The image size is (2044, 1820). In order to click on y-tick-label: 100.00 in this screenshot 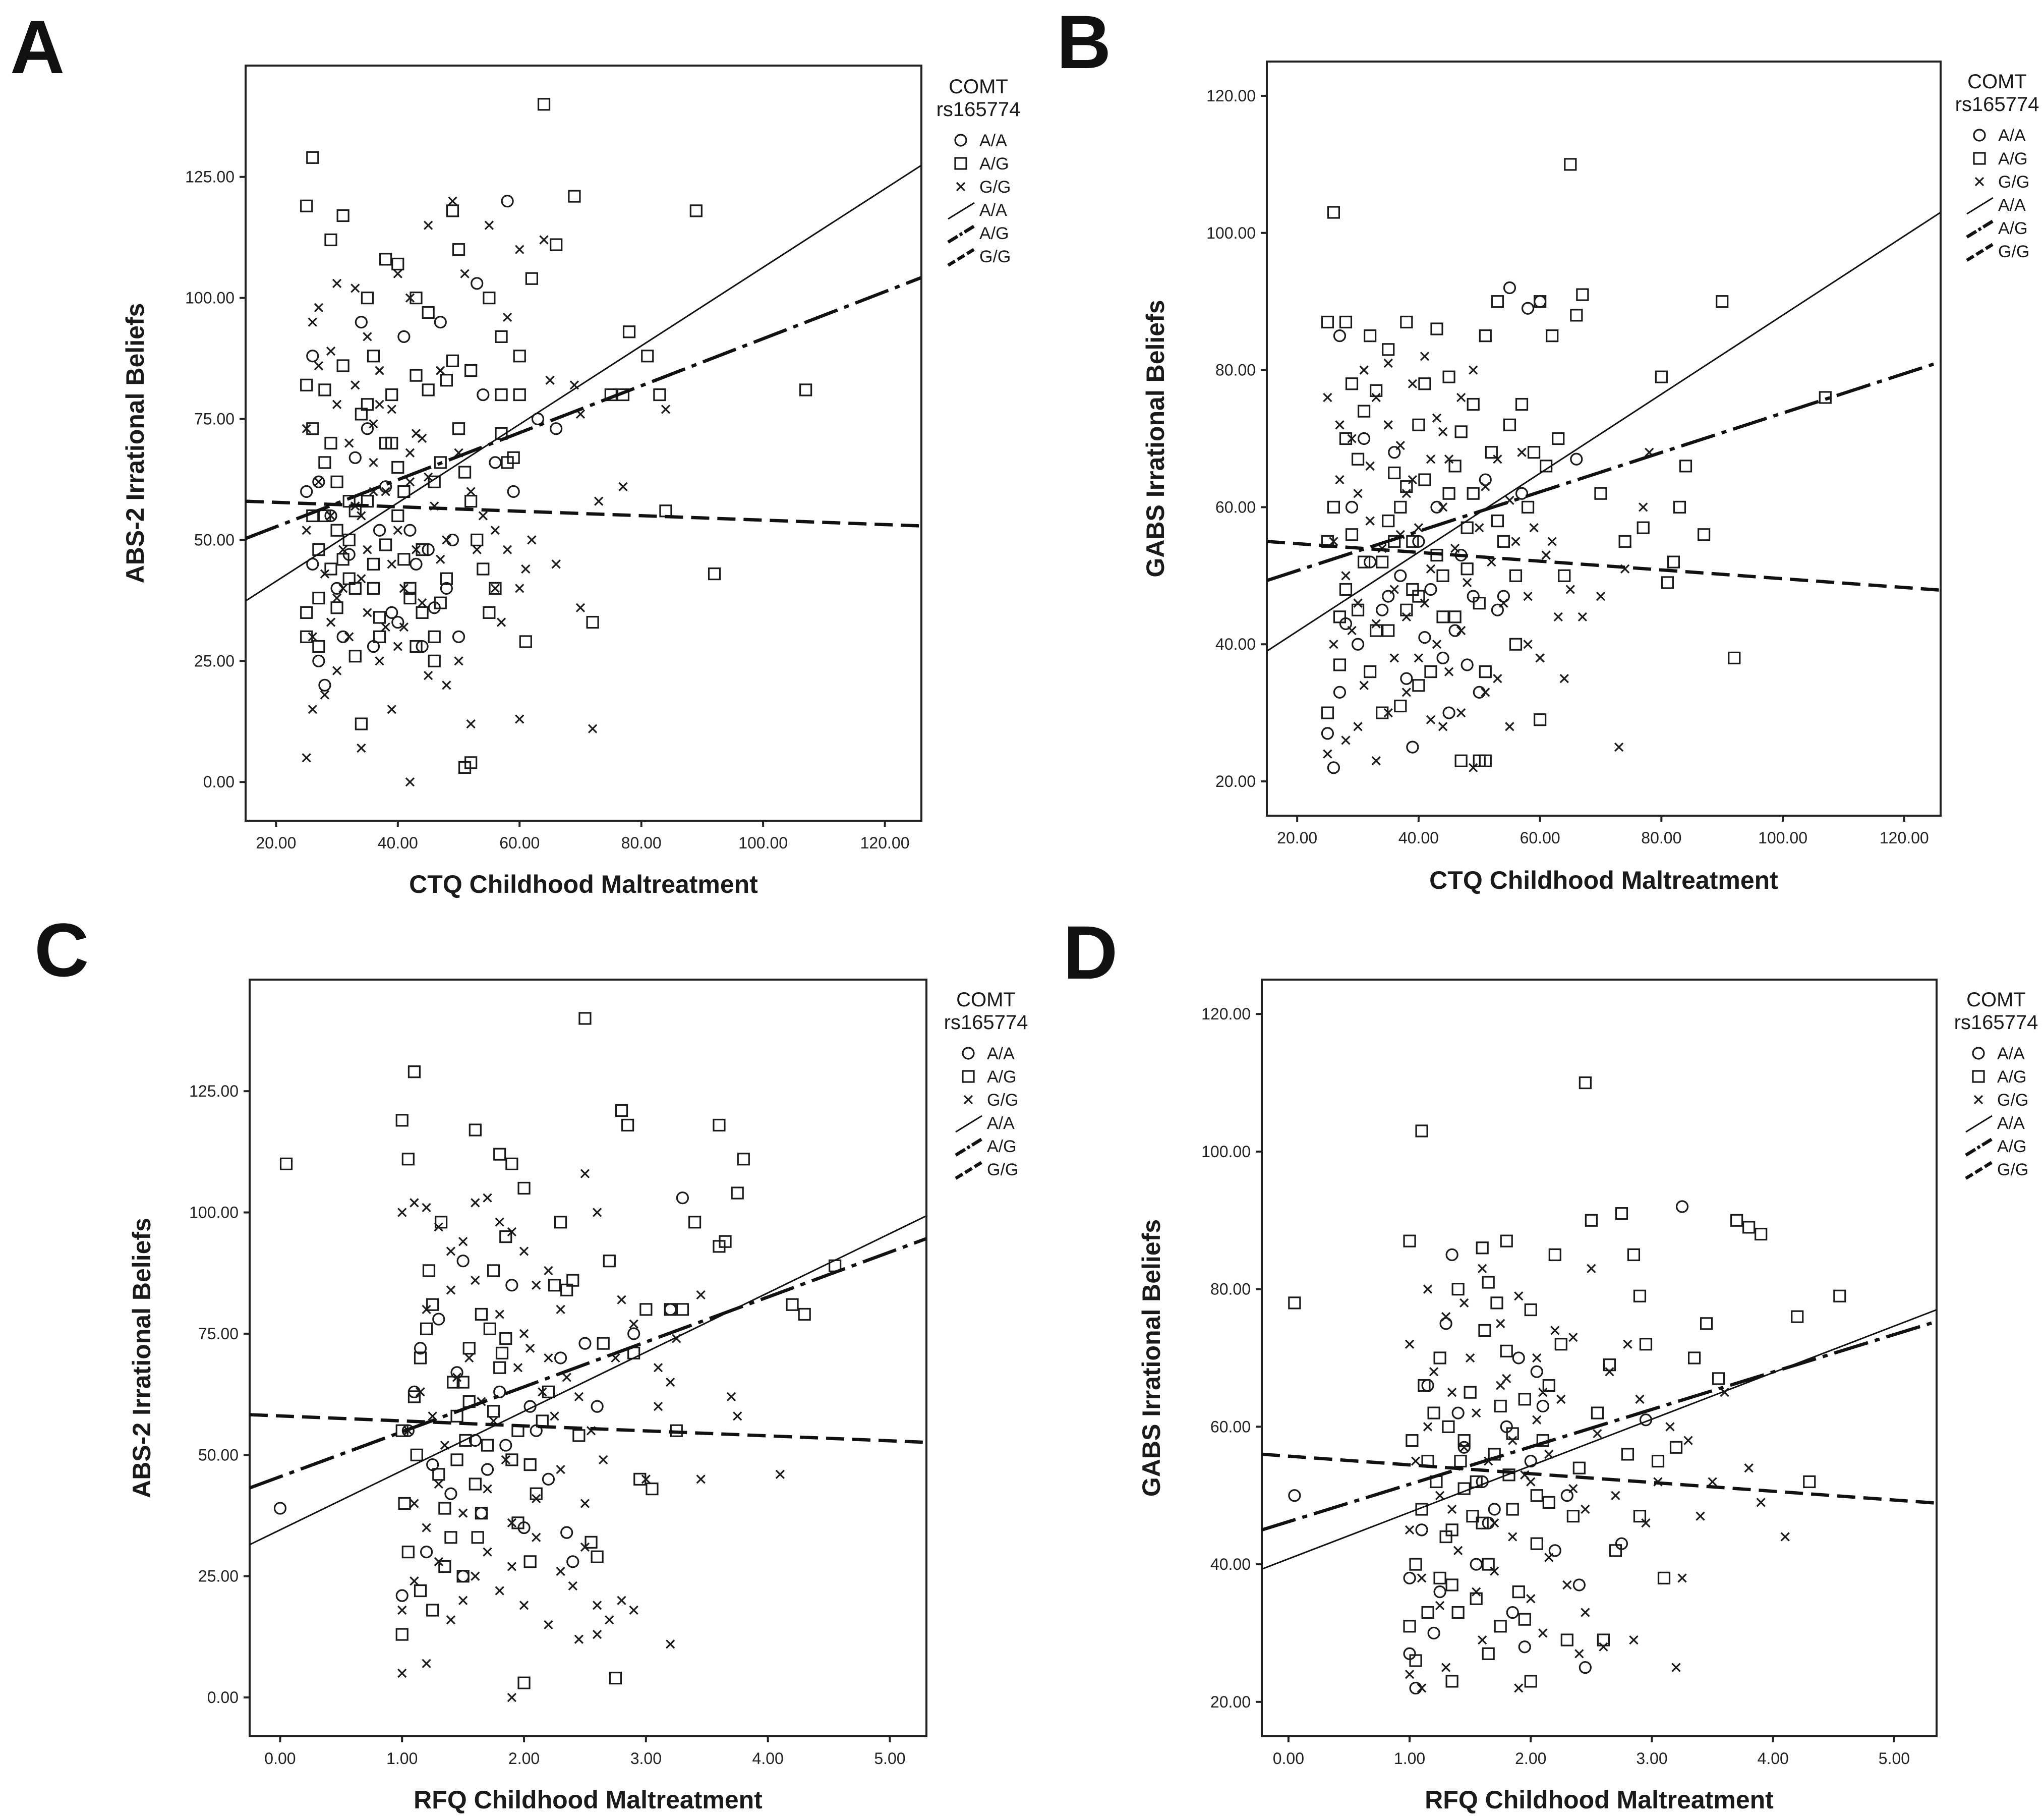, I will do `click(214, 1213)`.